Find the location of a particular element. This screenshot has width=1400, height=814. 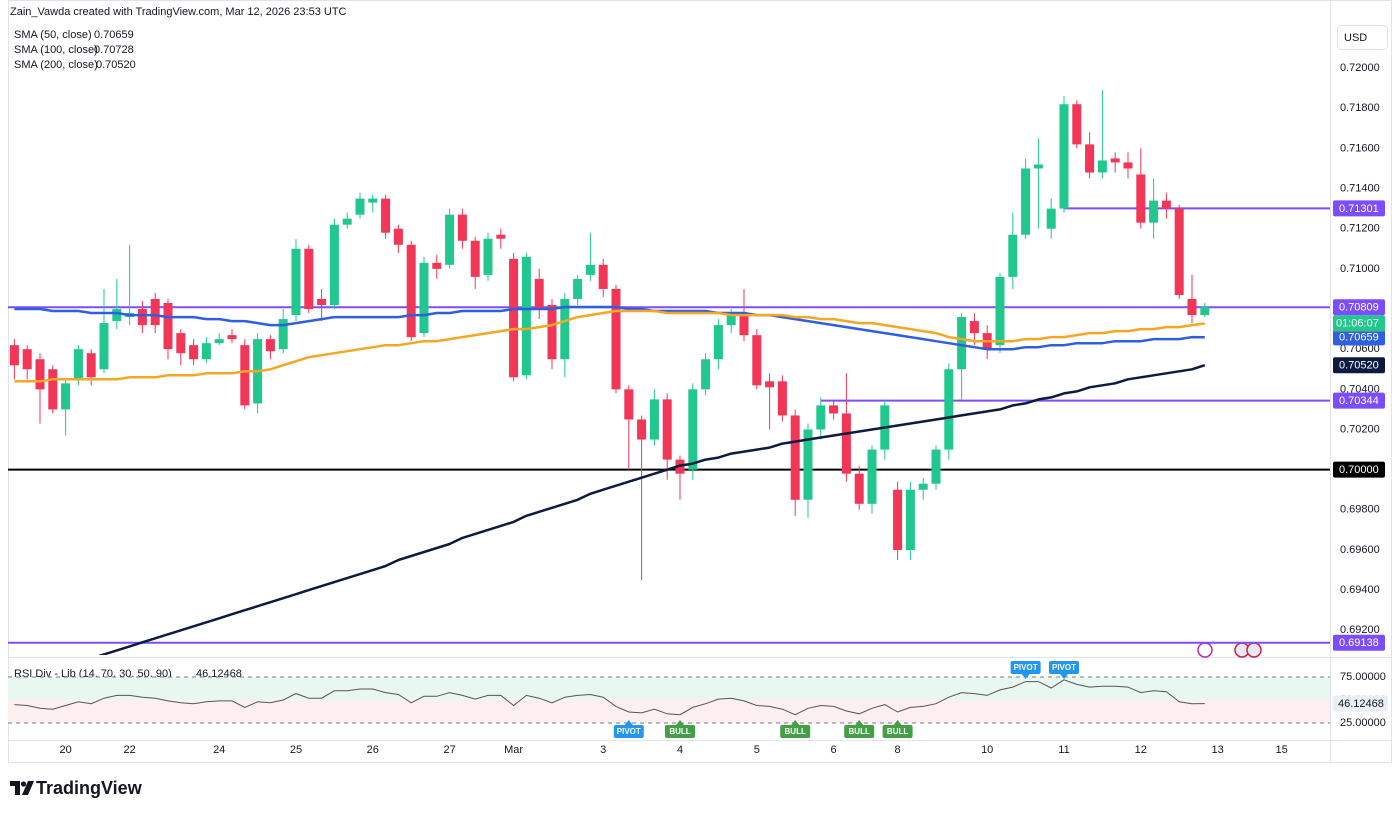

x-tick-label: 13 is located at coordinates (1217, 750).